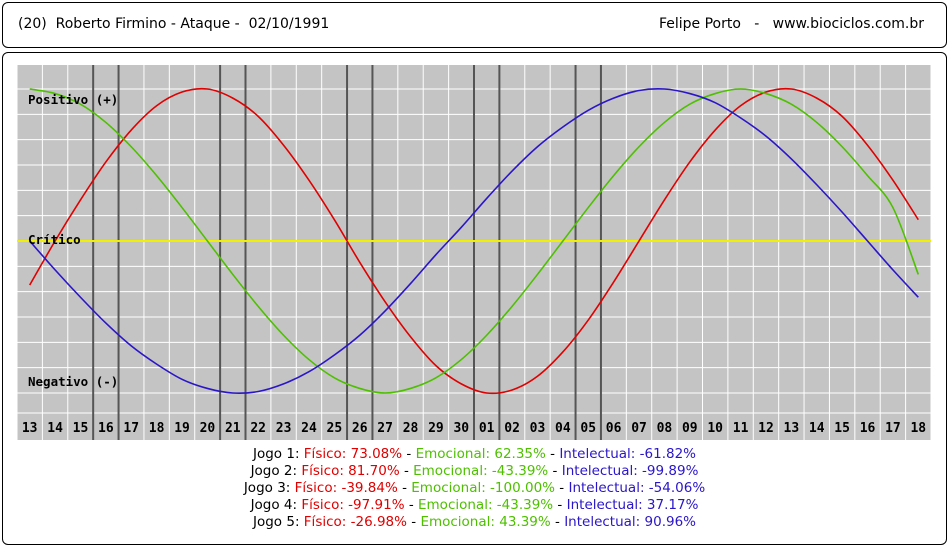 This screenshot has width=949, height=548. I want to click on fisico-value: Físico: -39.84%, so click(346, 488).